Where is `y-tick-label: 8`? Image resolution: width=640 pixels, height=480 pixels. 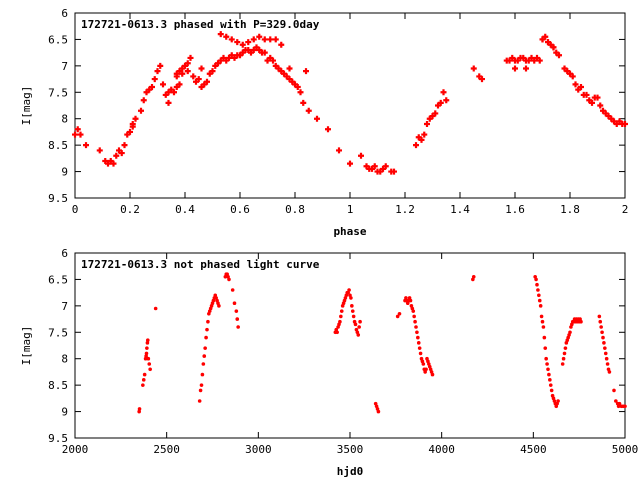
y-tick-label: 8 is located at coordinates (64, 119).